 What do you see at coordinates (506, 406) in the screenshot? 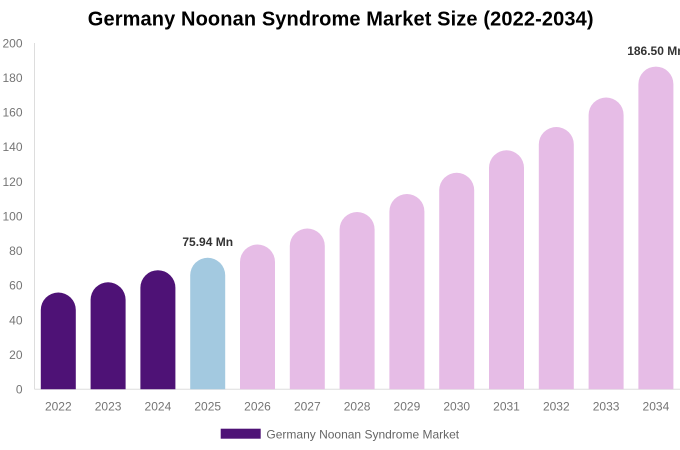
I see `svg-text: 2031` at bounding box center [506, 406].